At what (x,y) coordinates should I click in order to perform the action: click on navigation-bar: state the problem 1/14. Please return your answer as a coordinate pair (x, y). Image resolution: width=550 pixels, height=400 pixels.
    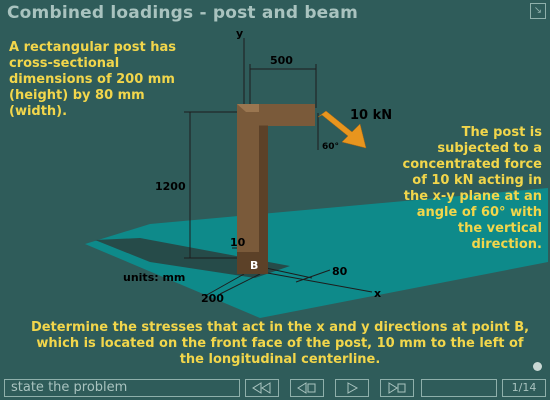
    Looking at the image, I should click on (275, 389).